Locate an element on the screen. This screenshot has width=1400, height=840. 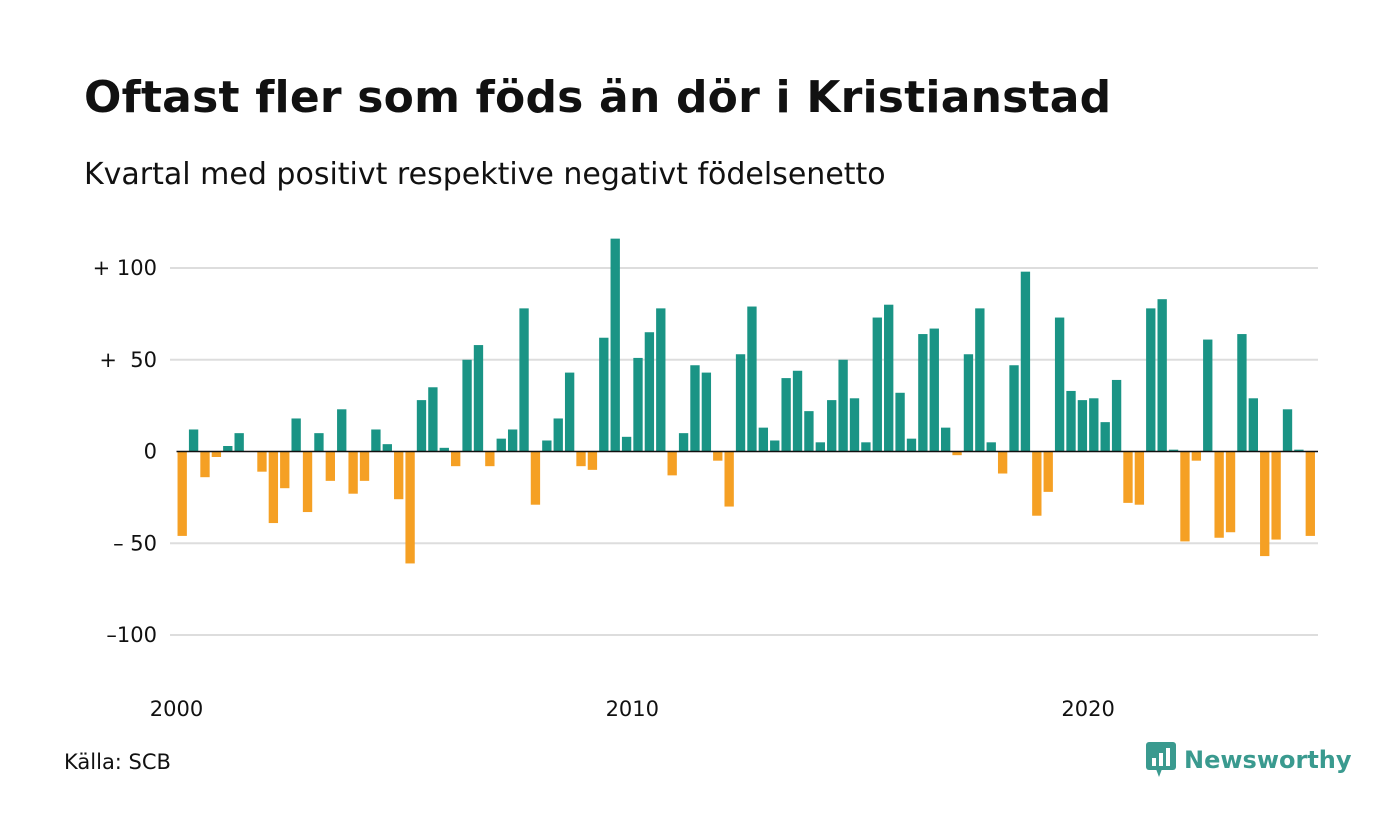
brand-name: Newsworthy is located at coordinates (1268, 760).